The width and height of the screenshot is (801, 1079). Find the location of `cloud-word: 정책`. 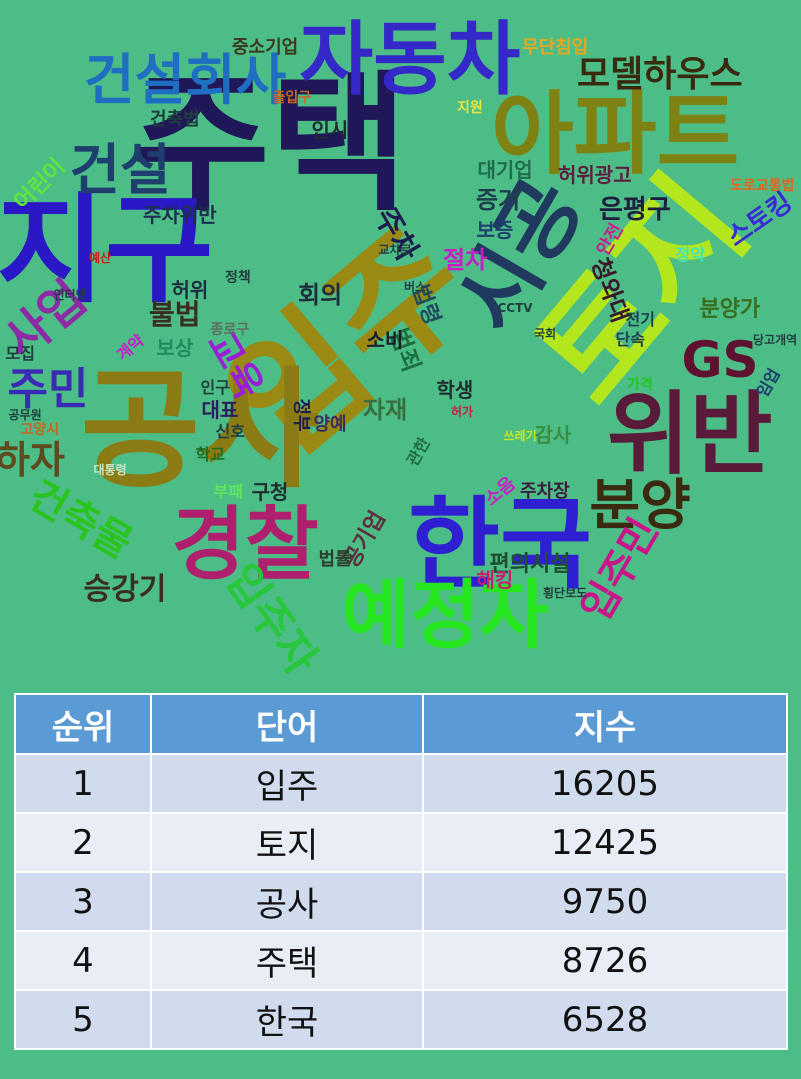

cloud-word: 정책 is located at coordinates (238, 278).